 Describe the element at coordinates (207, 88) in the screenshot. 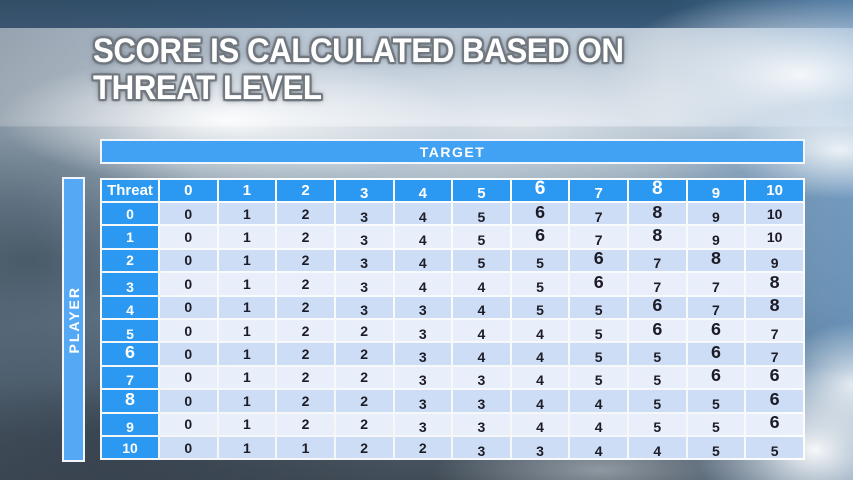

I see `slide-title-line2: THREAT LEVEL` at that location.